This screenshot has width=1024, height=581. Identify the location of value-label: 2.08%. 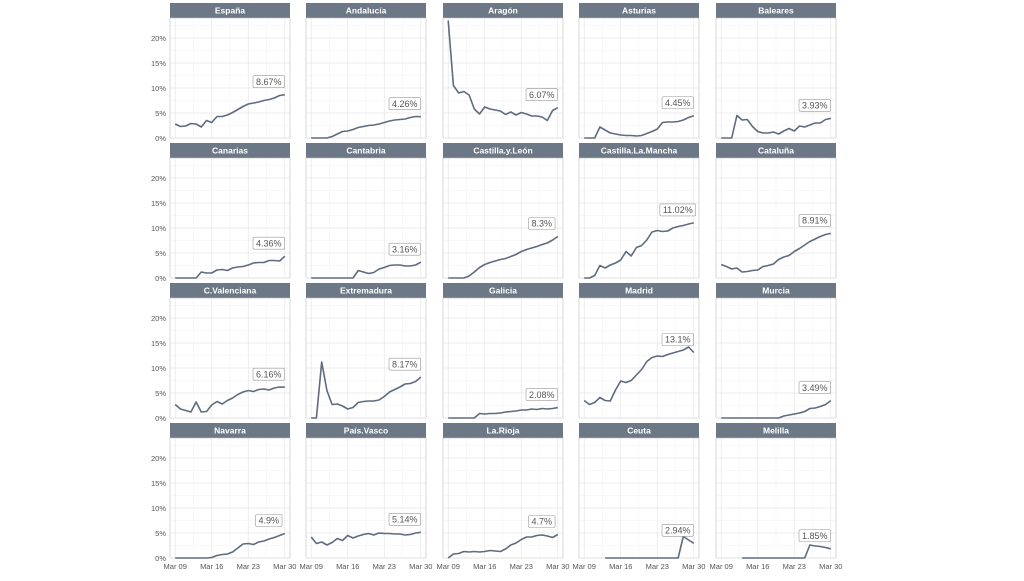
(542, 395).